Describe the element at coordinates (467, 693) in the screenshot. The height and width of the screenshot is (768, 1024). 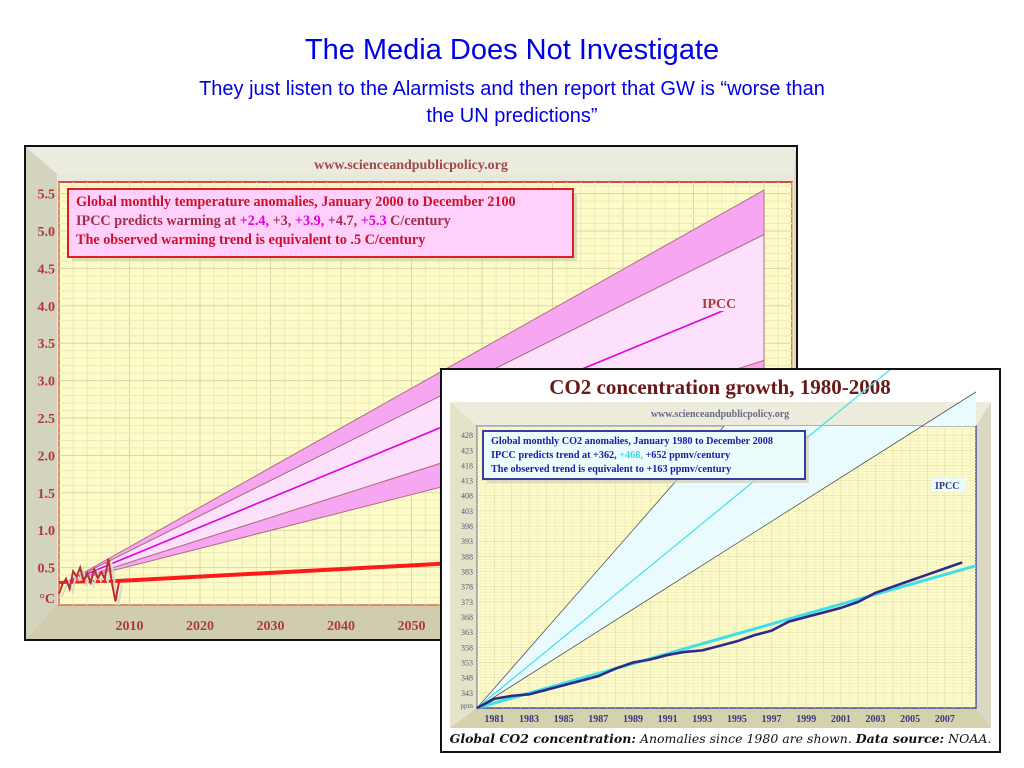
I see `co2-y-tick-label: 343` at that location.